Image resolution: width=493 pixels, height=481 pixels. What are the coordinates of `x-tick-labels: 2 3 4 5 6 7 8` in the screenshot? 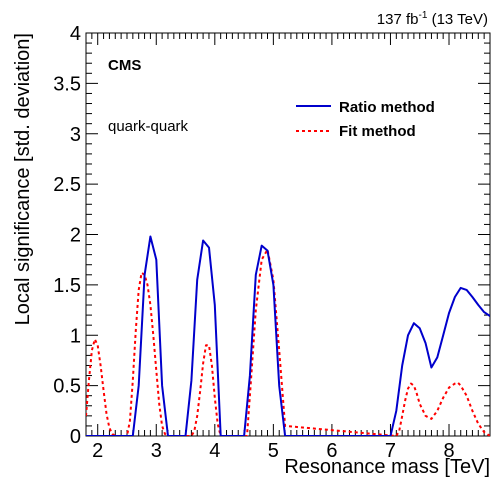 It's located at (273, 451).